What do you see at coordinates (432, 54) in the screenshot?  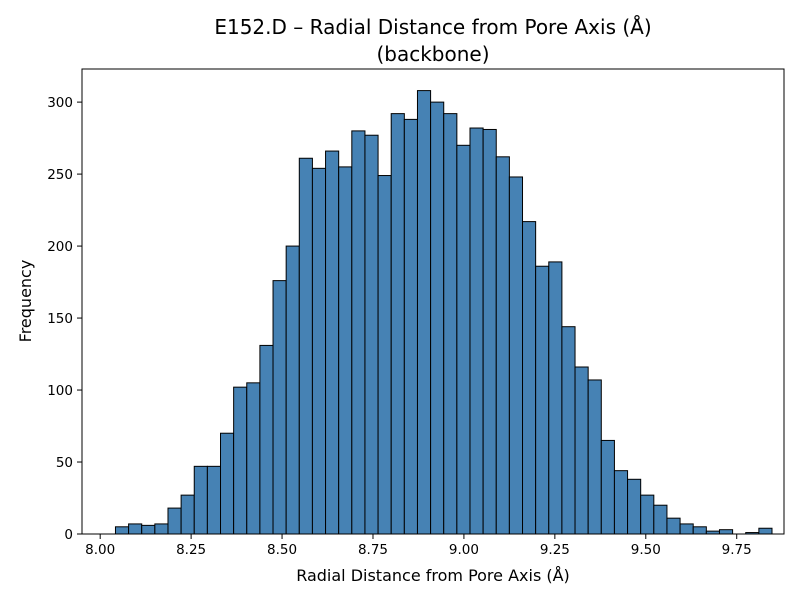 I see `chart-title-line2: (backbone)` at bounding box center [432, 54].